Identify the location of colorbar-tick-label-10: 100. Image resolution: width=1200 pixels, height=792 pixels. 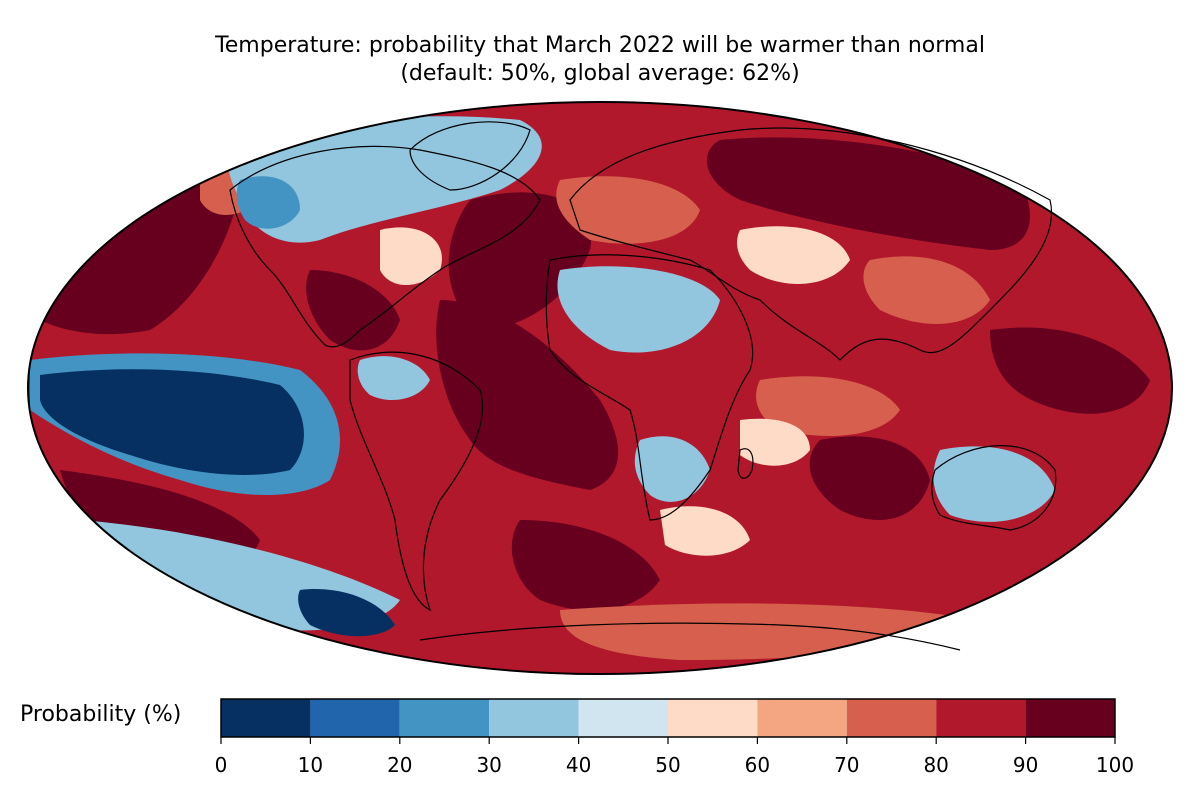
(1115, 765).